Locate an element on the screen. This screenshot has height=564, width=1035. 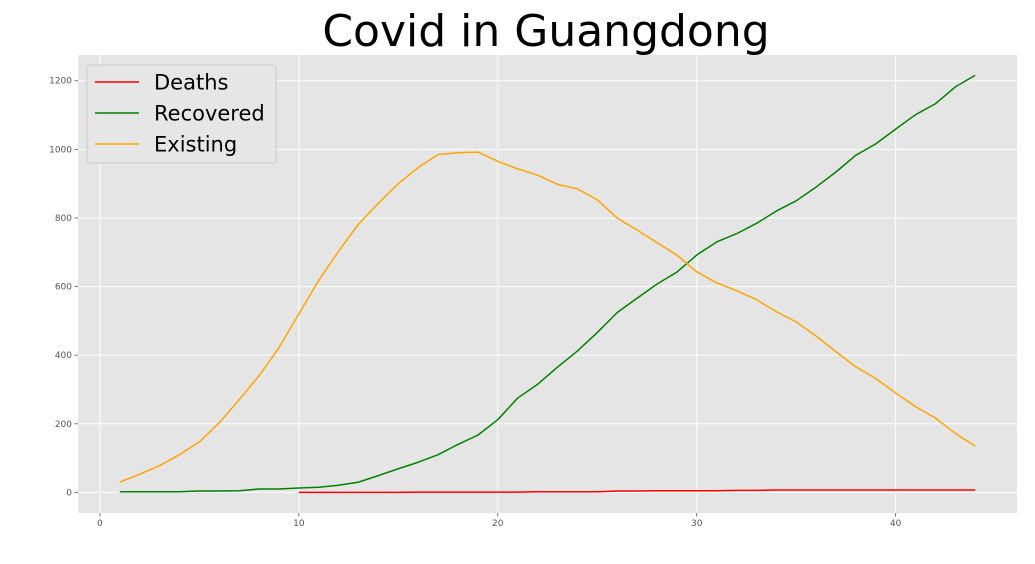
y-tick-label: 400 is located at coordinates (63, 356).